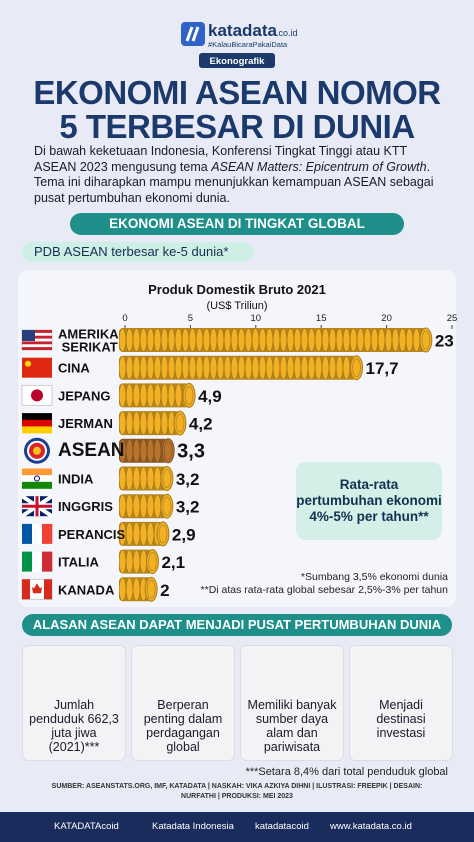  I want to click on footnote: *Sumbang 3,5% ekonomi dunia, so click(374, 577).